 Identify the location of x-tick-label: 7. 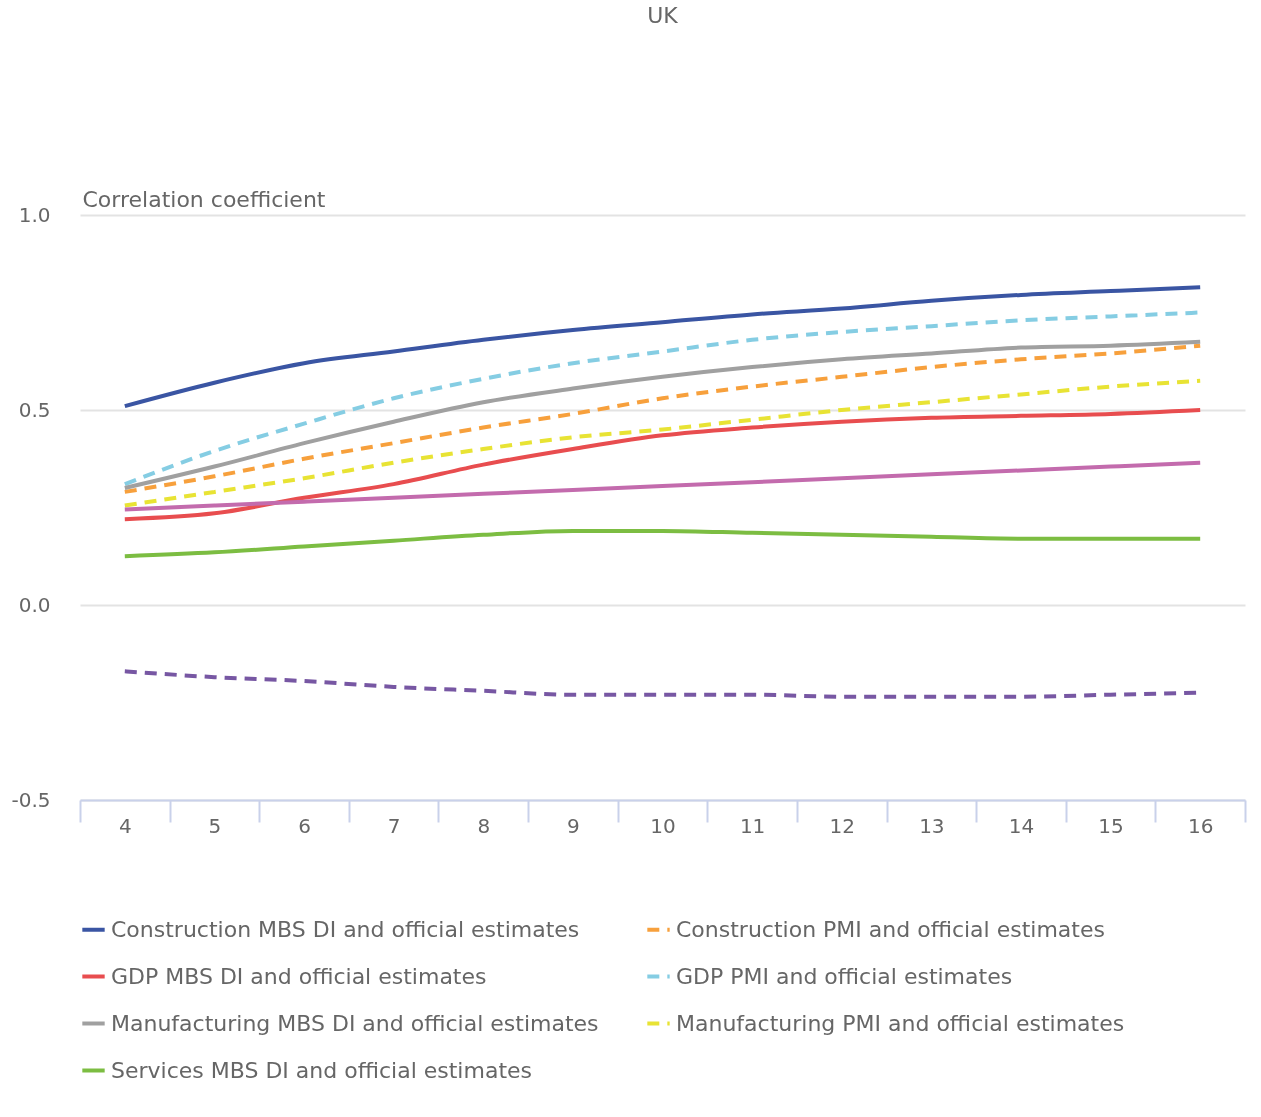
(394, 825).